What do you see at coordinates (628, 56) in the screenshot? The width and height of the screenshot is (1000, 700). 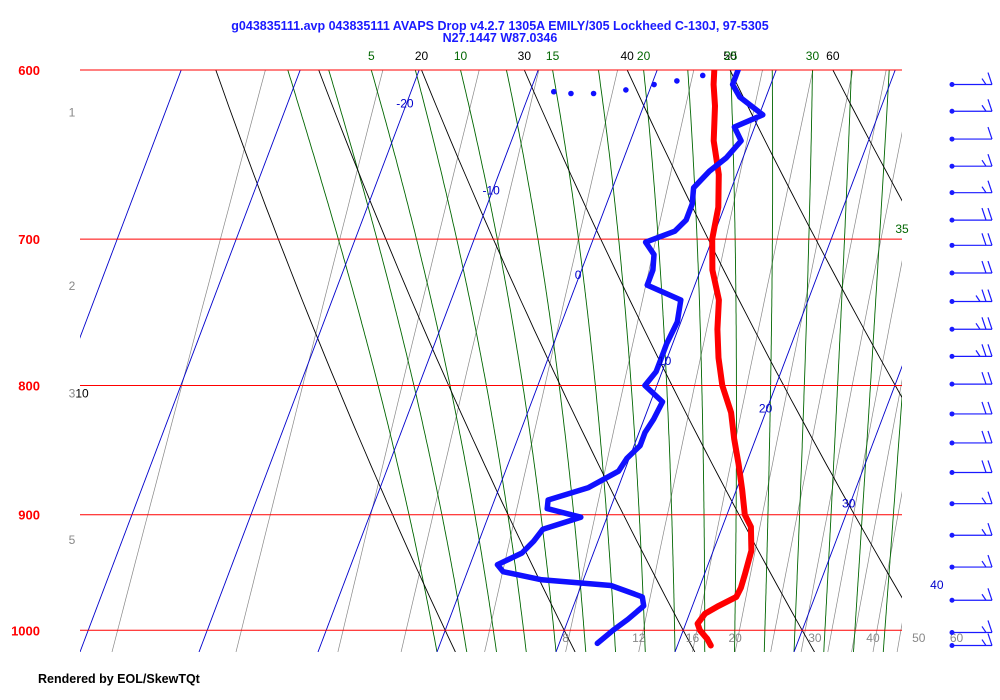 I see `dry-adiabat-label: 40` at bounding box center [628, 56].